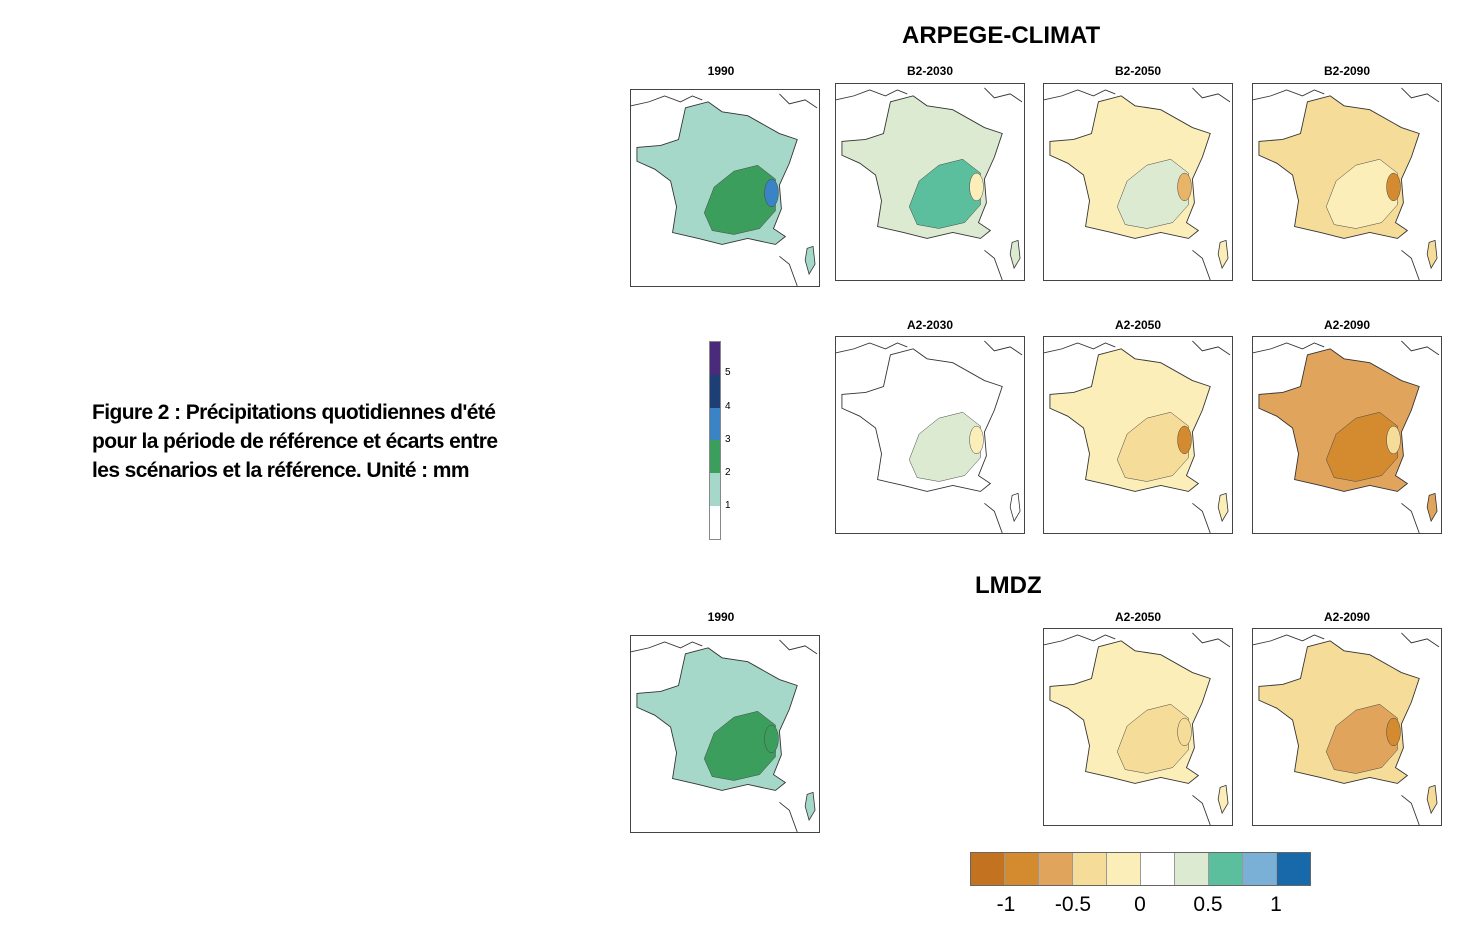  I want to click on lmdz-title: LMDZ, so click(1008, 585).